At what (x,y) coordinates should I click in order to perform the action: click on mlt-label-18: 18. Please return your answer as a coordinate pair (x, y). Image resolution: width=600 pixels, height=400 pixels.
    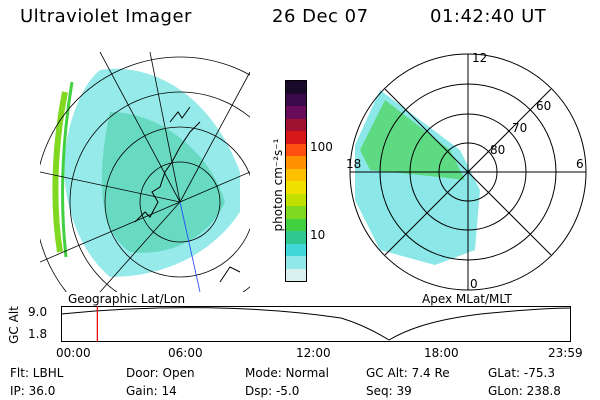
    Looking at the image, I should click on (353, 164).